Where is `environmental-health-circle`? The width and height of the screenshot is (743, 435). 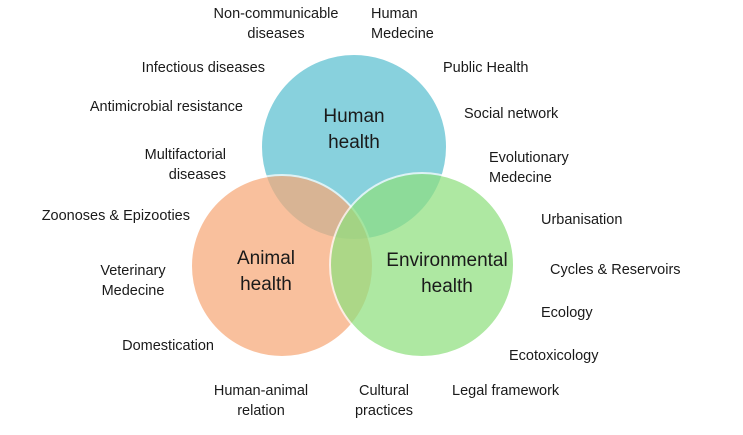 environmental-health-circle is located at coordinates (422, 265).